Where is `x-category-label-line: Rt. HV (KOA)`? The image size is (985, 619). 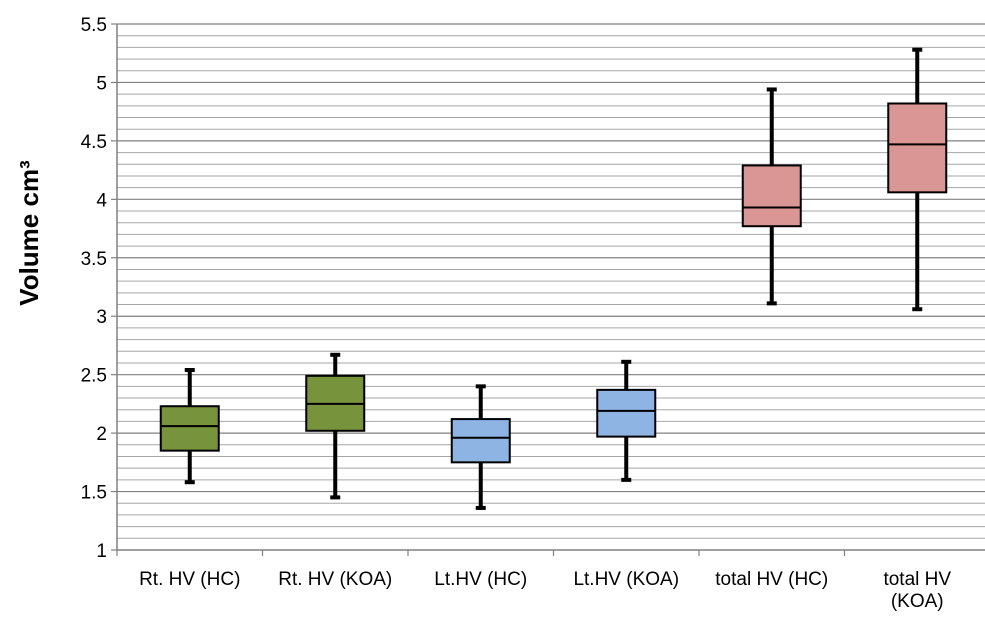
x-category-label-line: Rt. HV (KOA) is located at coordinates (335, 579).